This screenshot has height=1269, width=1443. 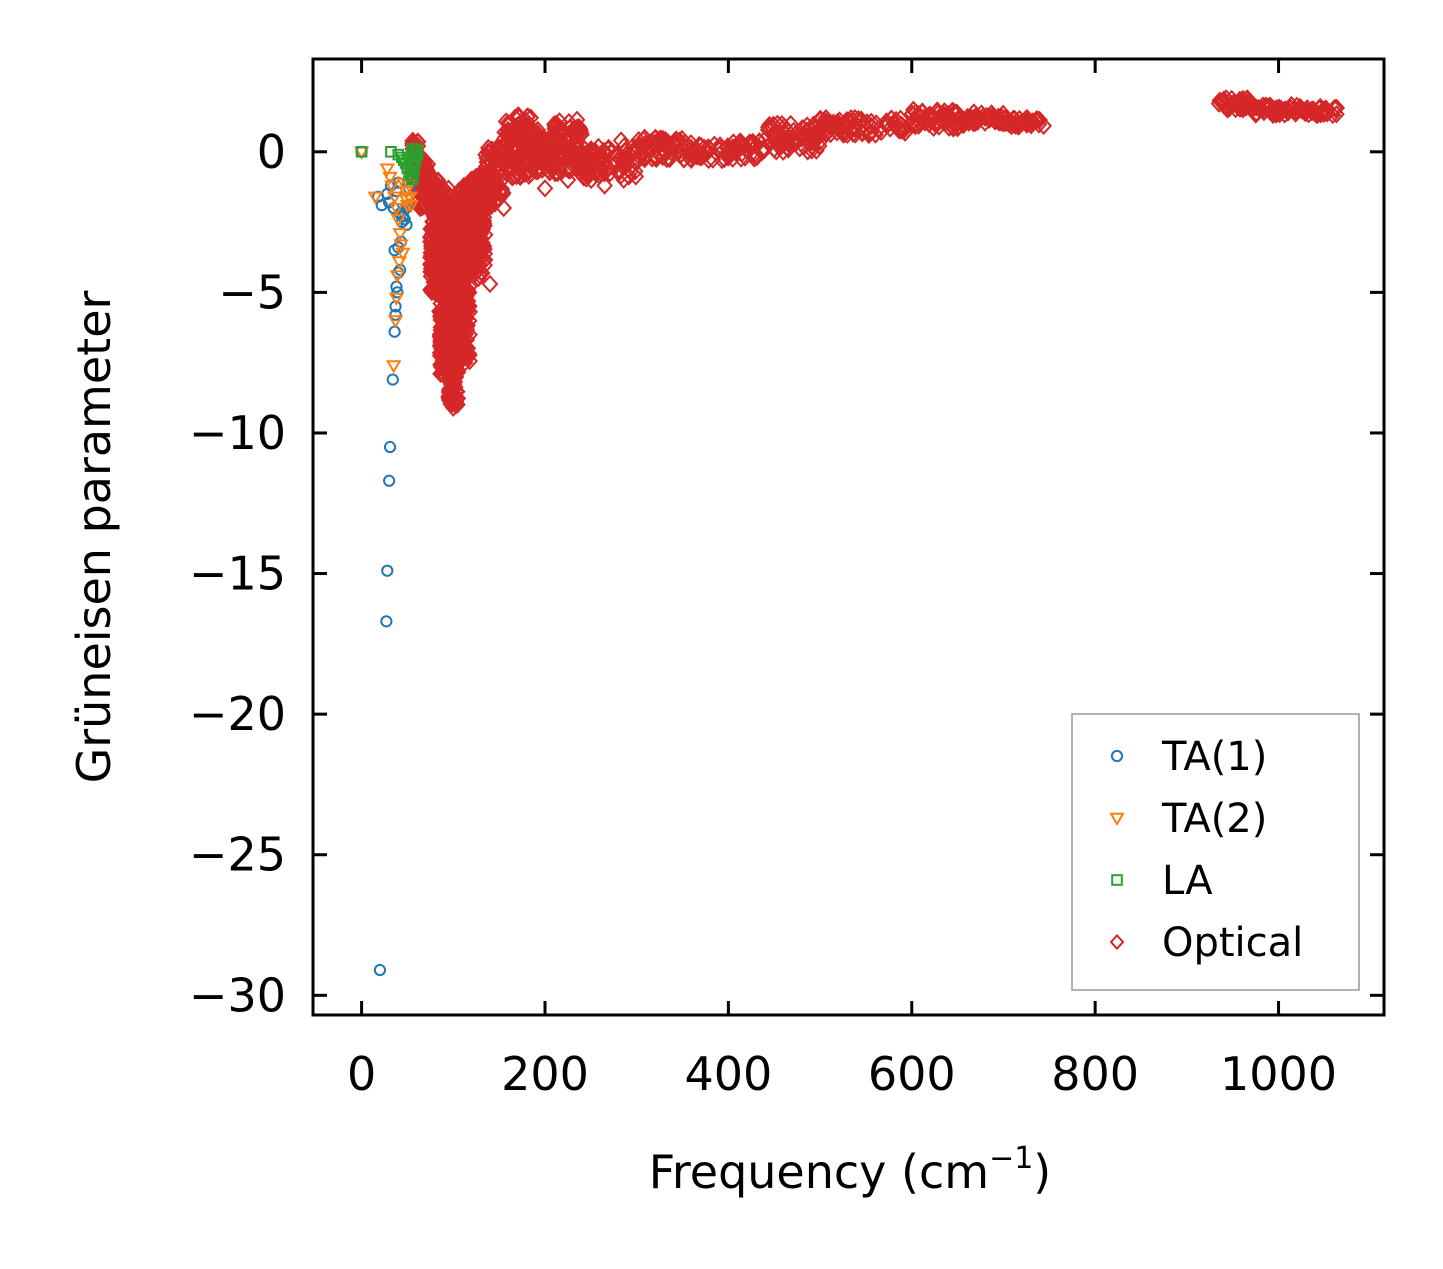 What do you see at coordinates (94, 536) in the screenshot?
I see `y-axis-title: Grüneisen parameter` at bounding box center [94, 536].